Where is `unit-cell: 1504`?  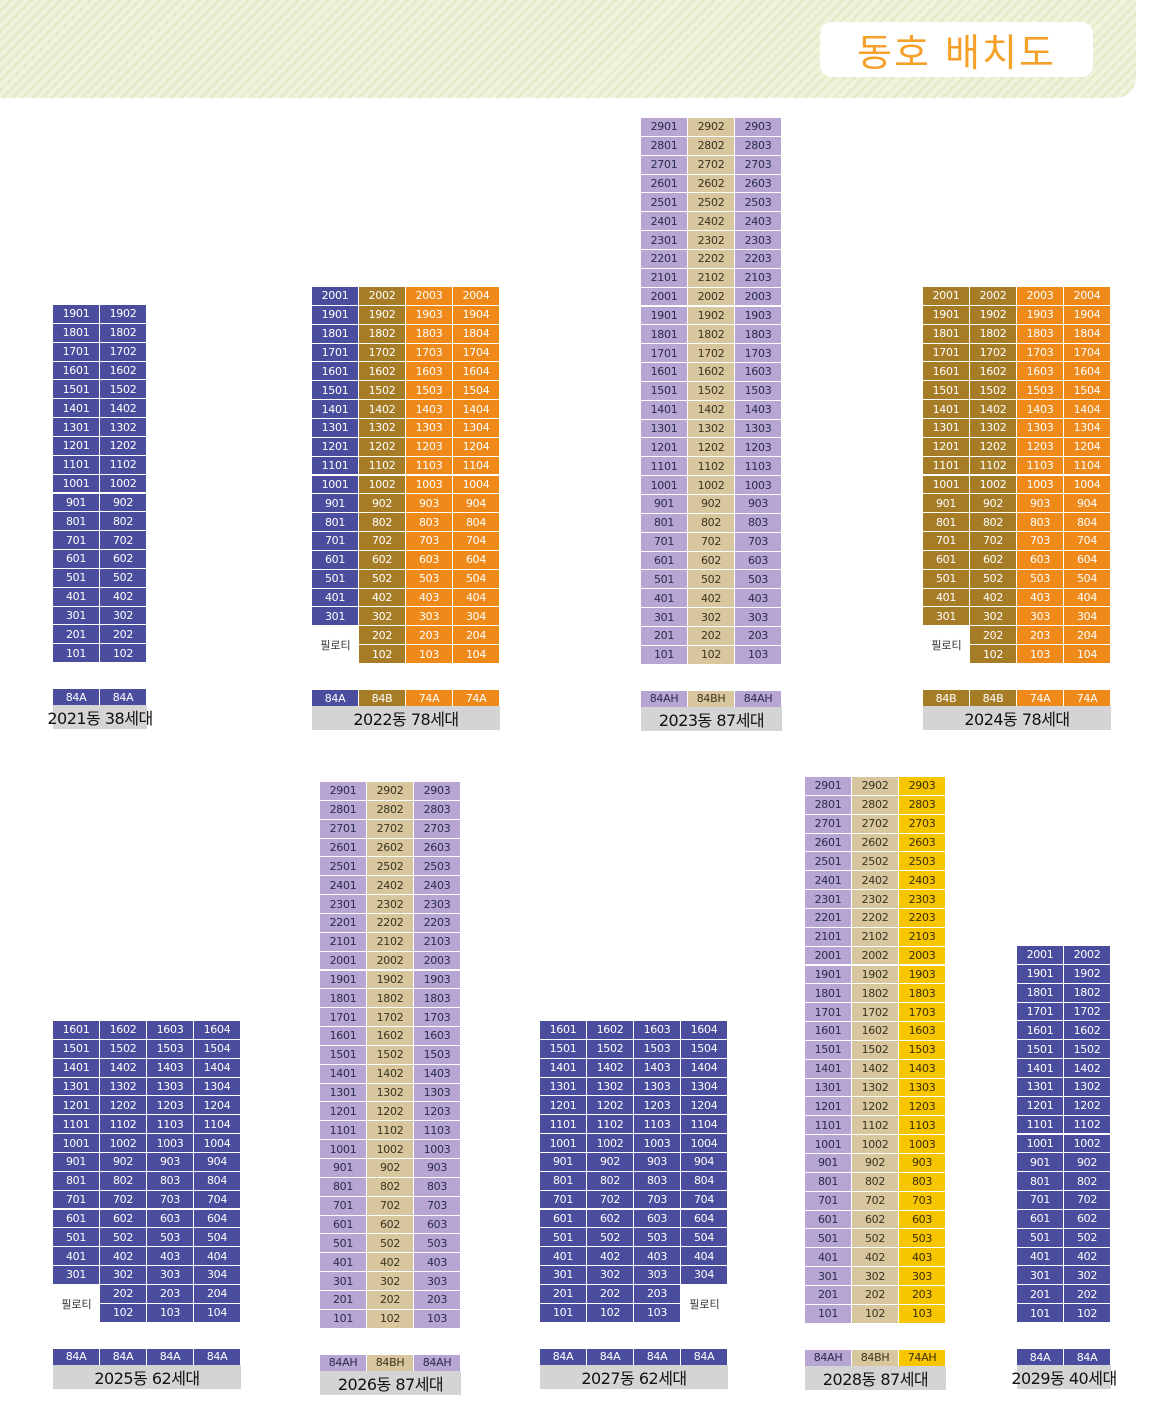
unit-cell: 1504 is located at coordinates (476, 391).